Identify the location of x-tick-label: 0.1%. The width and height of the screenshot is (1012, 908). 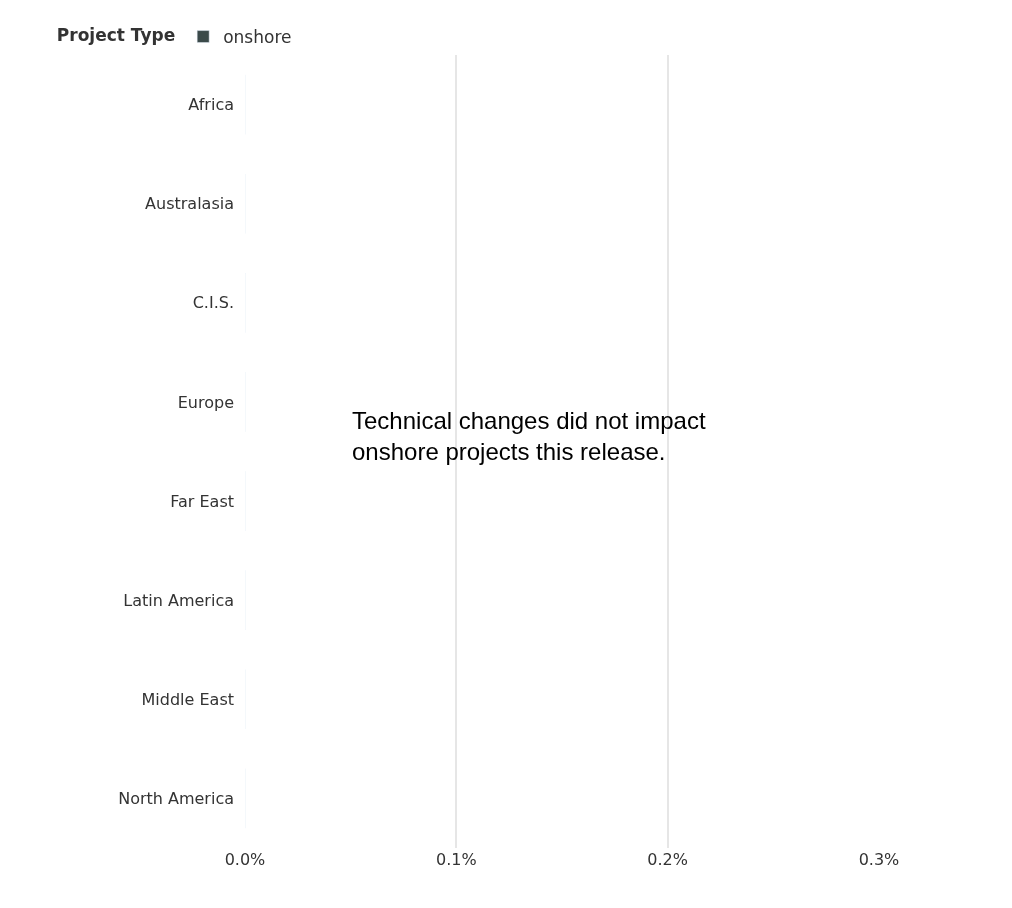
(456, 859).